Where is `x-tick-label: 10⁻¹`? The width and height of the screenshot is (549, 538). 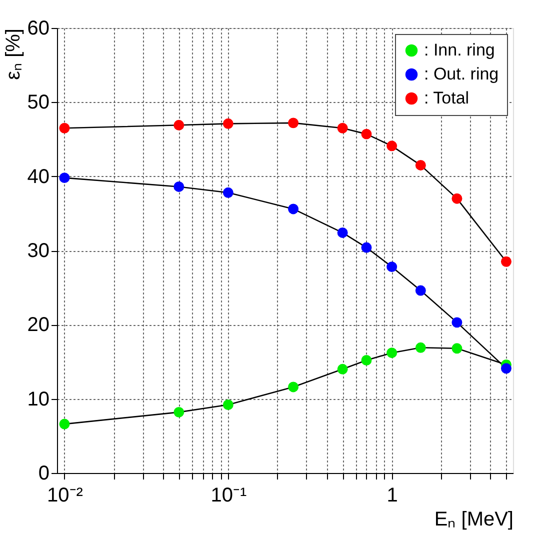
x-tick-label: 10⁻¹ is located at coordinates (228, 495).